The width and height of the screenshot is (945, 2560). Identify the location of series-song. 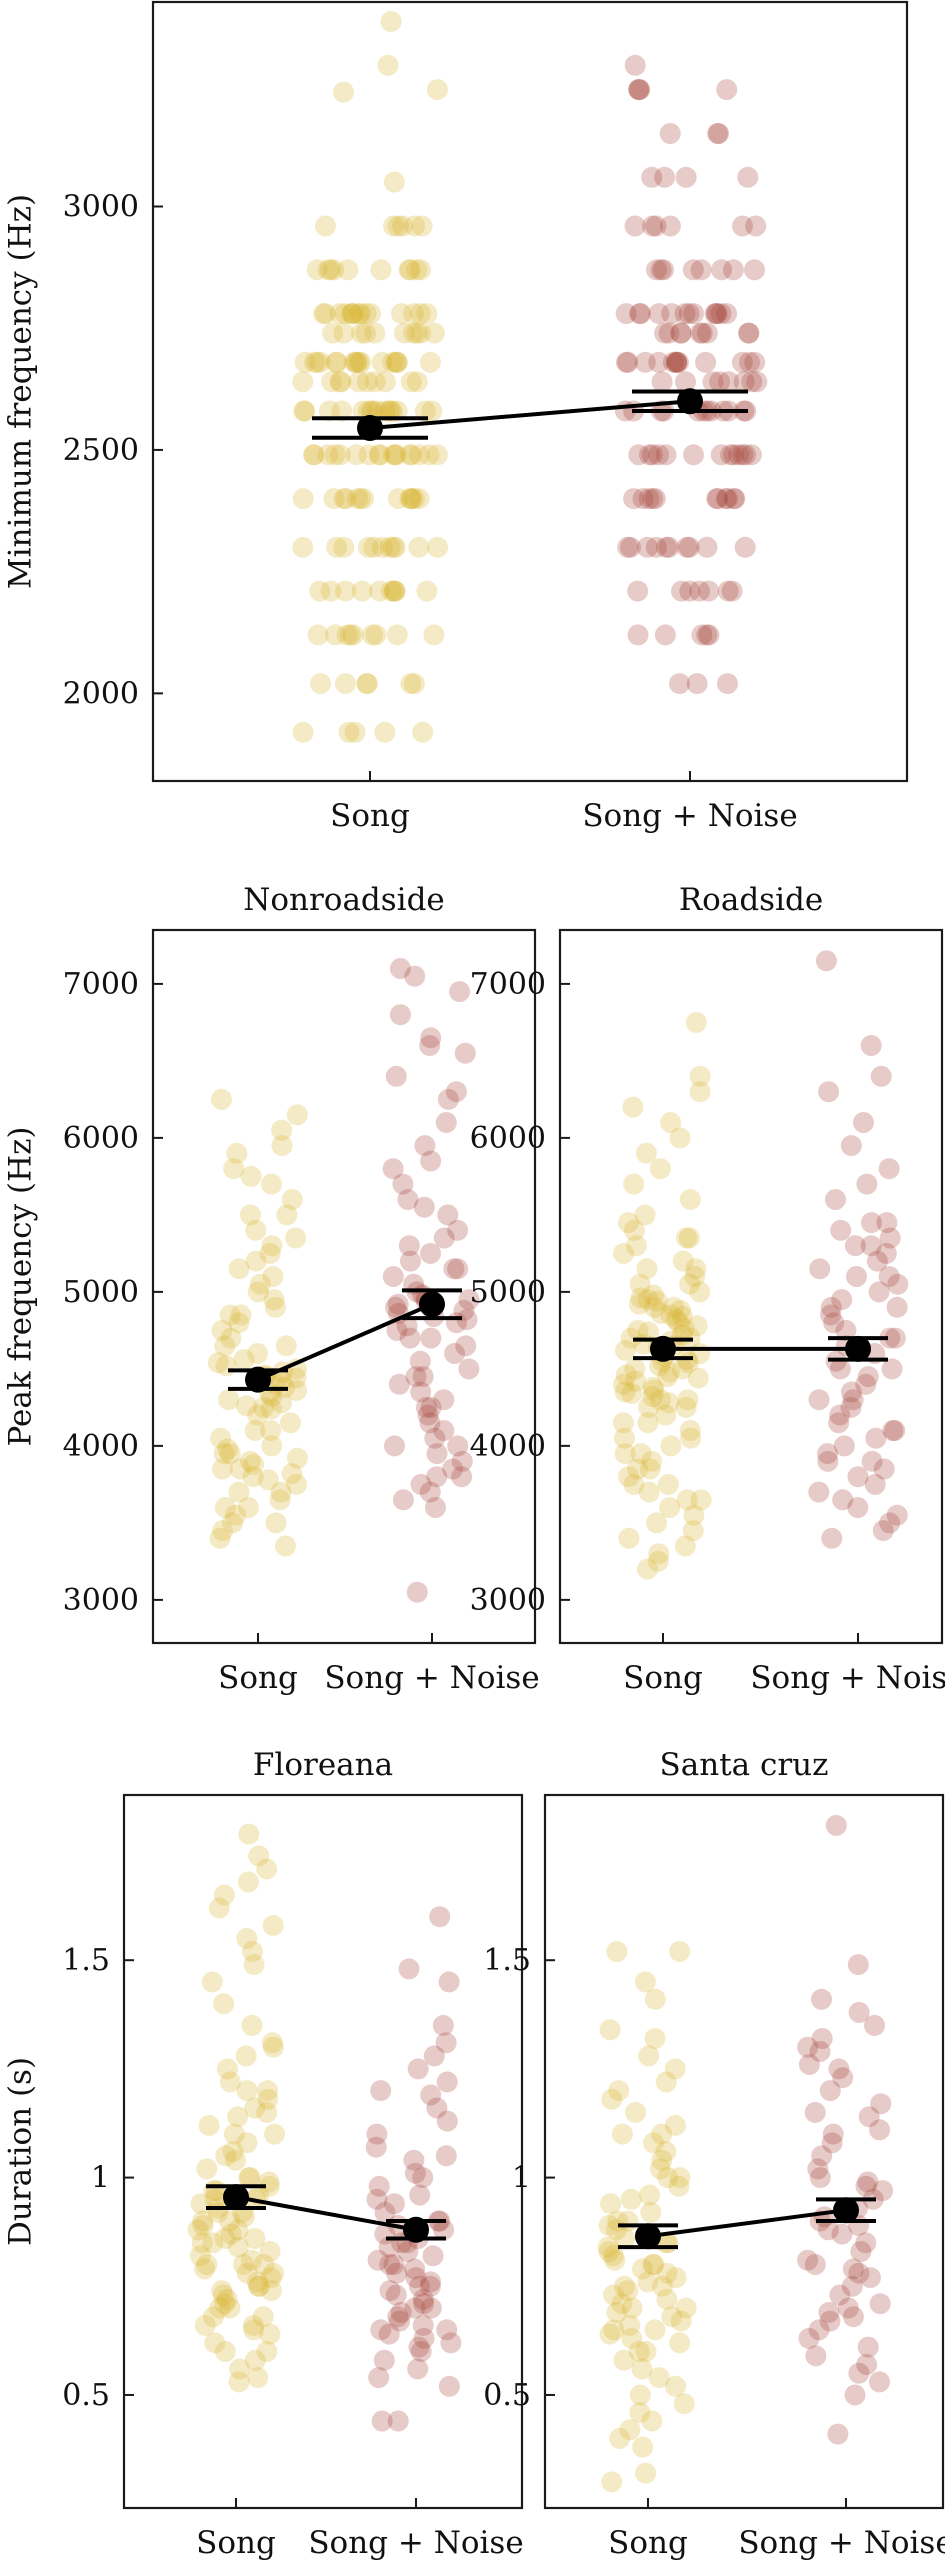
(647, 2217).